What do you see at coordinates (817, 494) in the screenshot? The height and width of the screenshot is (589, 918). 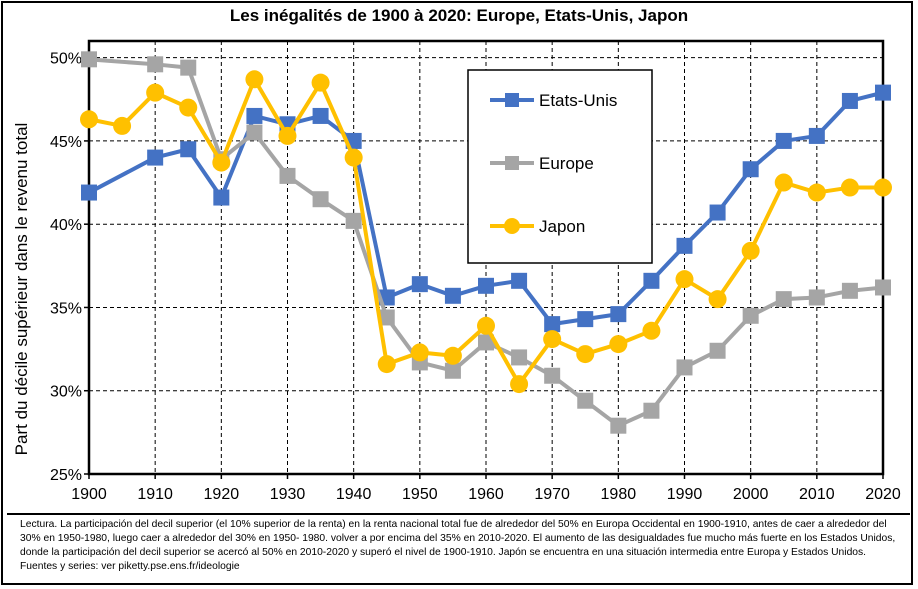 I see `x-tick-label: 2010` at bounding box center [817, 494].